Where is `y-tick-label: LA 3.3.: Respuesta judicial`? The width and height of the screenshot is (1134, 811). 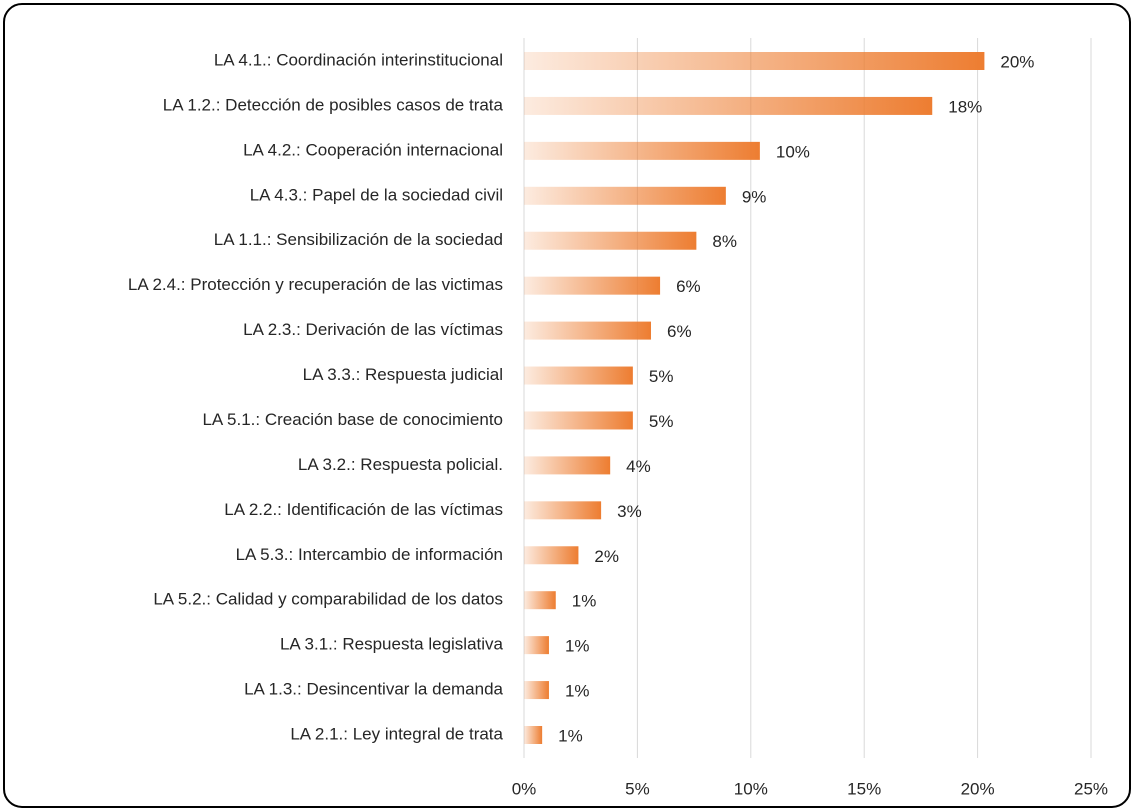 y-tick-label: LA 3.3.: Respuesta judicial is located at coordinates (403, 374).